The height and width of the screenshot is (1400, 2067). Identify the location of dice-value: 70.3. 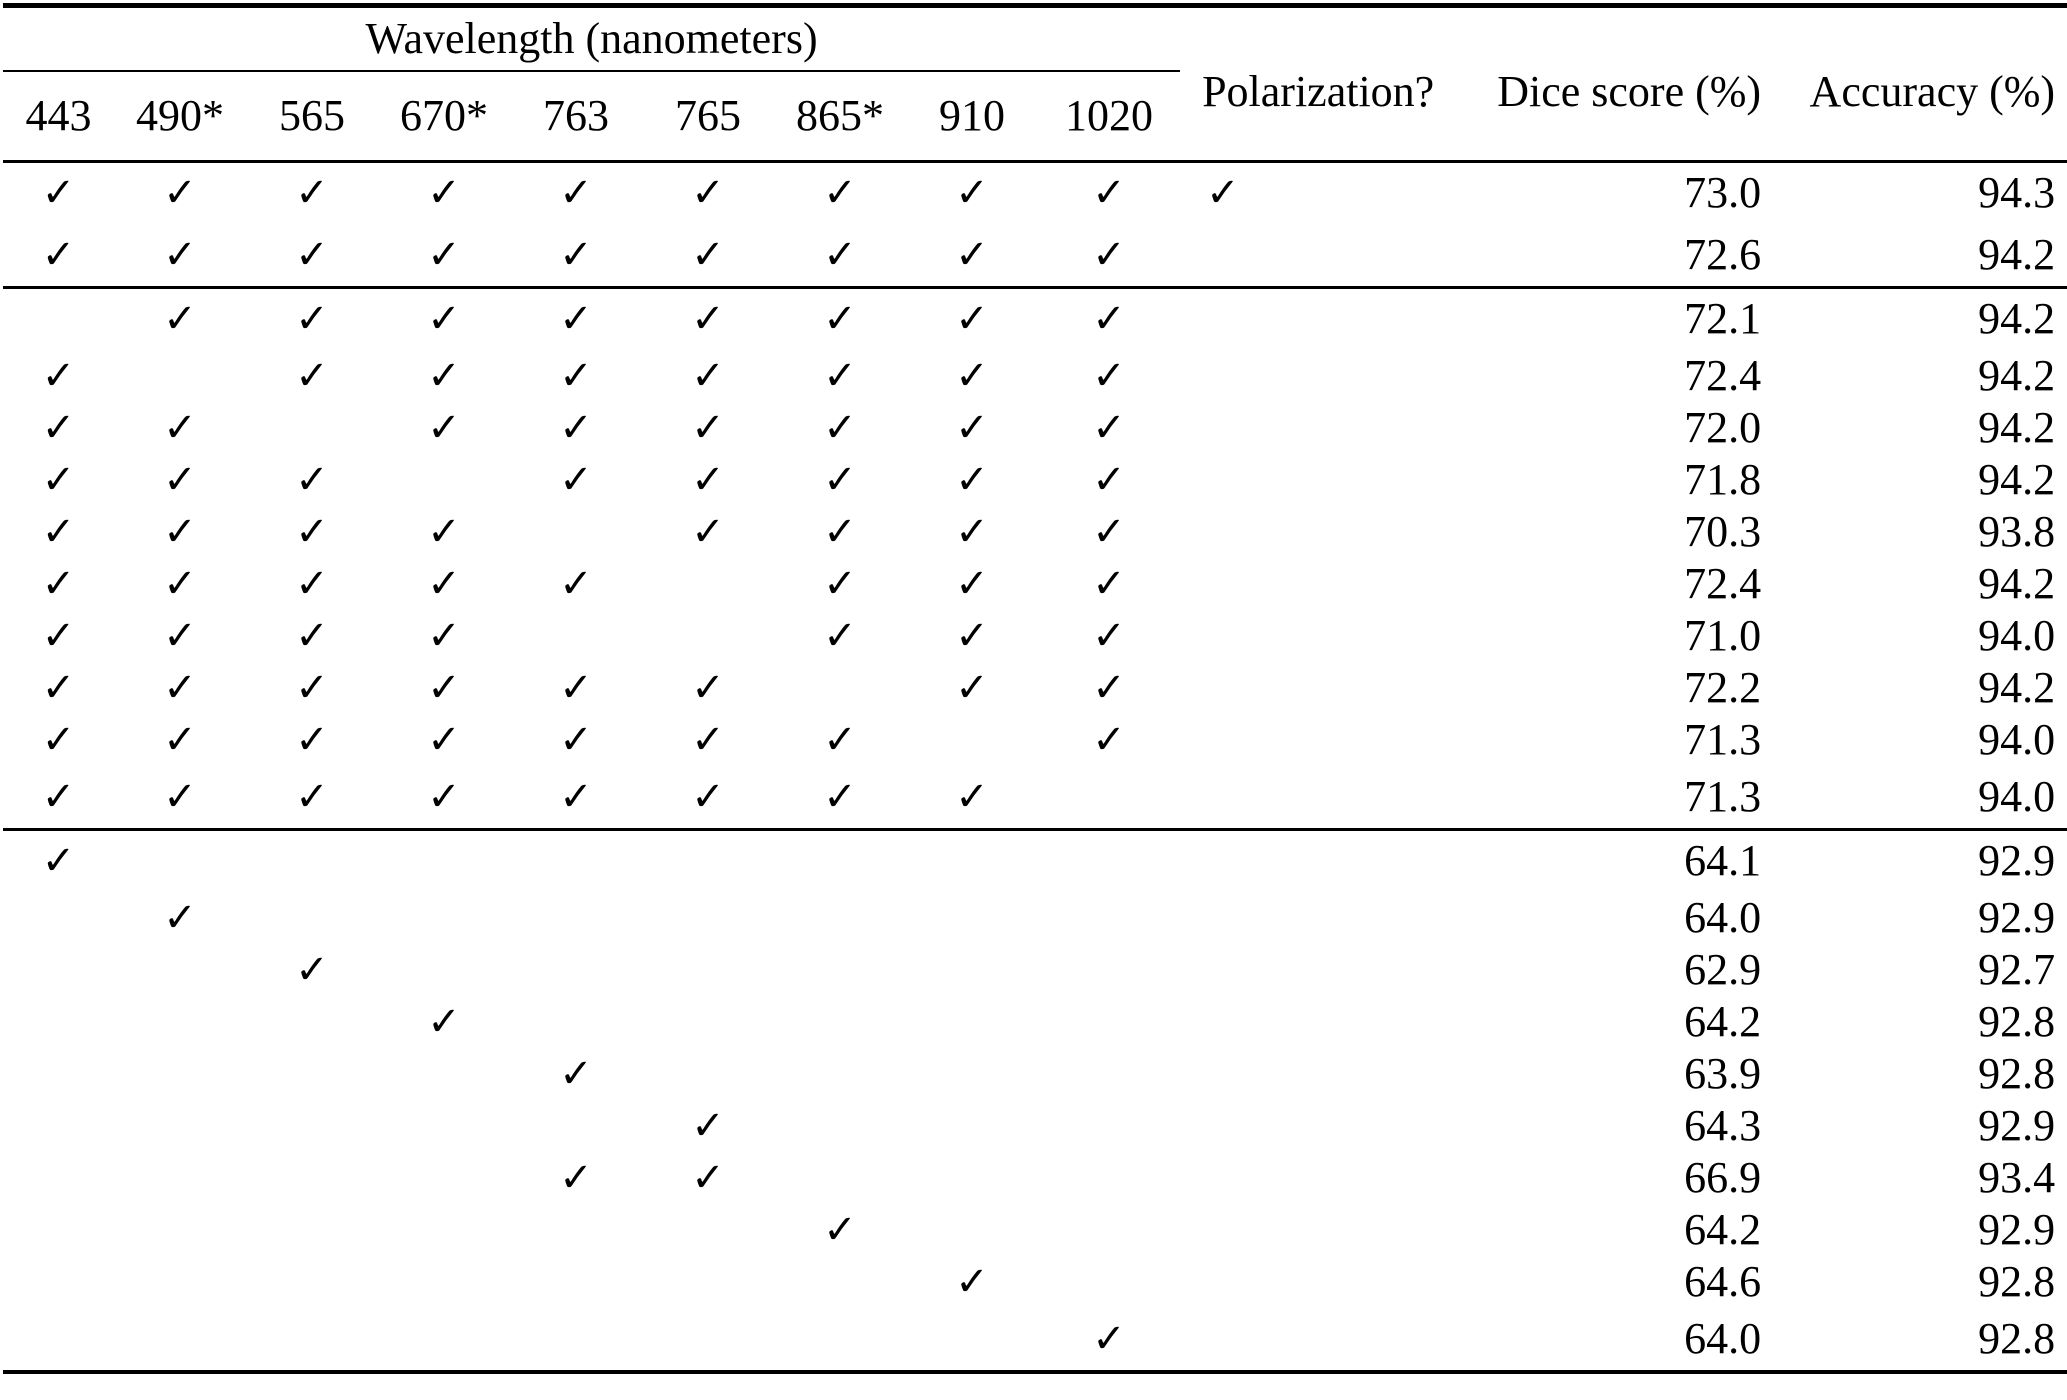
(1723, 531).